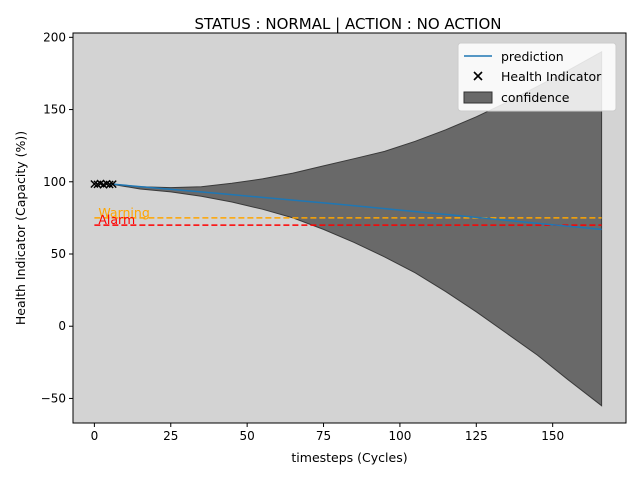  I want to click on y-axis-label: Health Indicator (Capacity (%)), so click(20, 228).